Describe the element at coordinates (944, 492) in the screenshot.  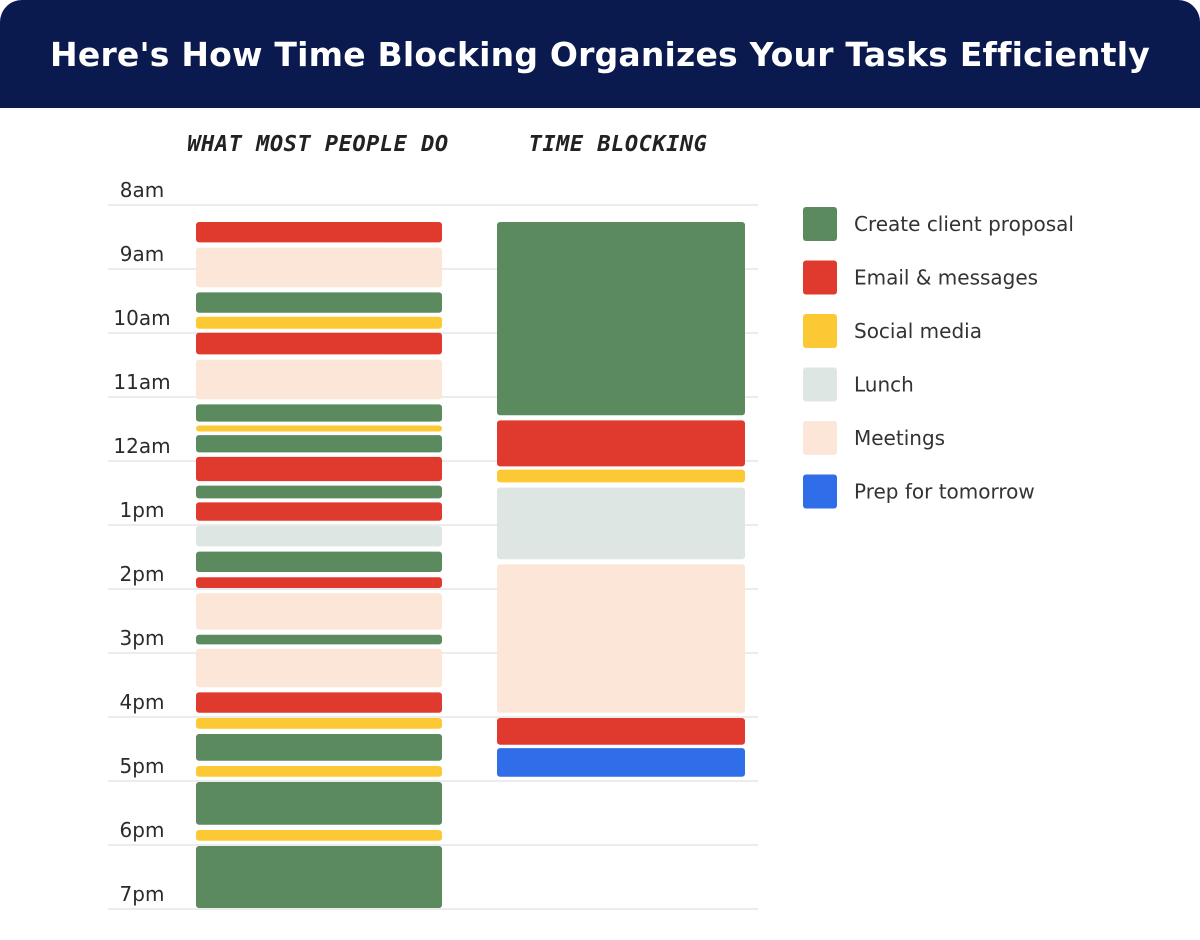
I see `legend-label-prep: Prep for tomorrow` at that location.